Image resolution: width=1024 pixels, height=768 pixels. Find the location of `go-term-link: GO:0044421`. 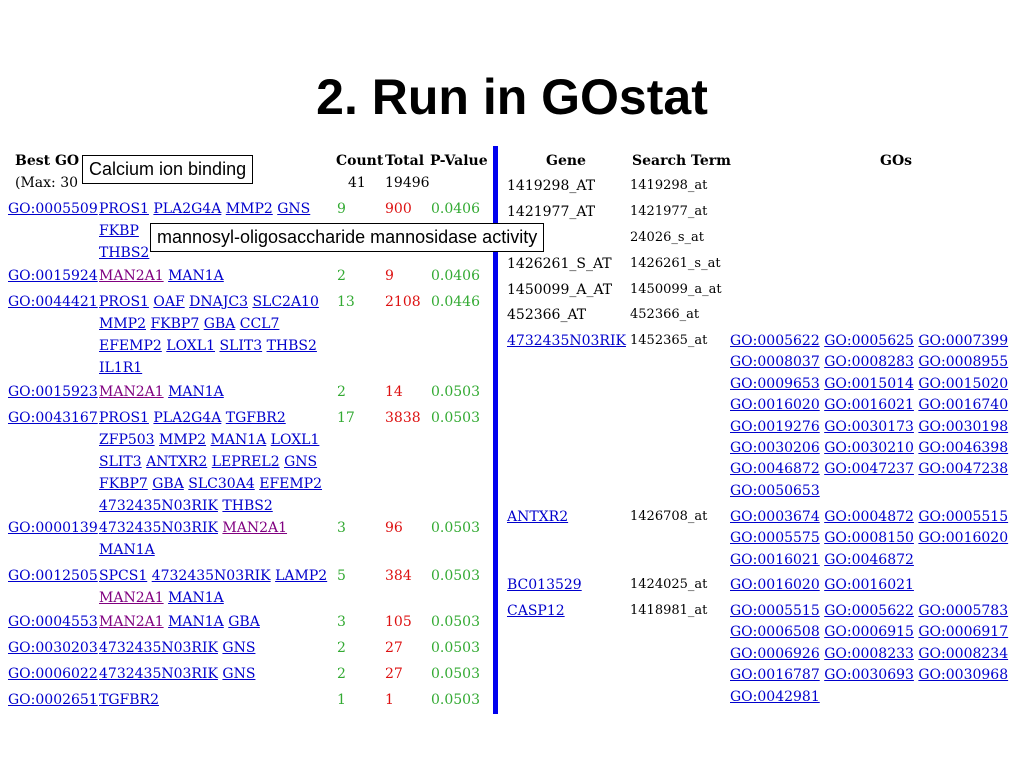

go-term-link: GO:0044421 is located at coordinates (53, 302).